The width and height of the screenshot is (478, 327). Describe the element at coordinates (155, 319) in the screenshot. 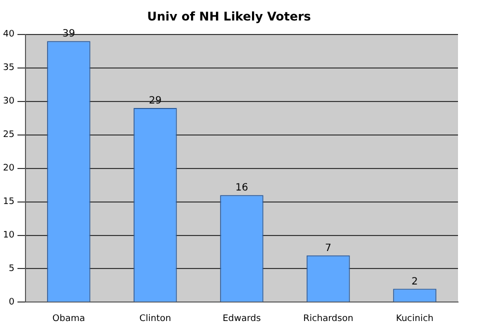

I see `x-tick-label: Clinton` at that location.